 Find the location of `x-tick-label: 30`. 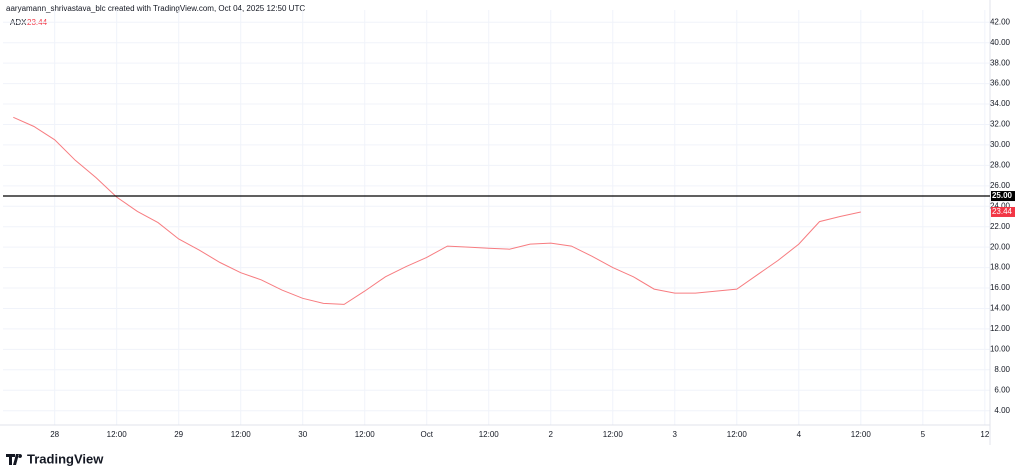

x-tick-label: 30 is located at coordinates (302, 434).